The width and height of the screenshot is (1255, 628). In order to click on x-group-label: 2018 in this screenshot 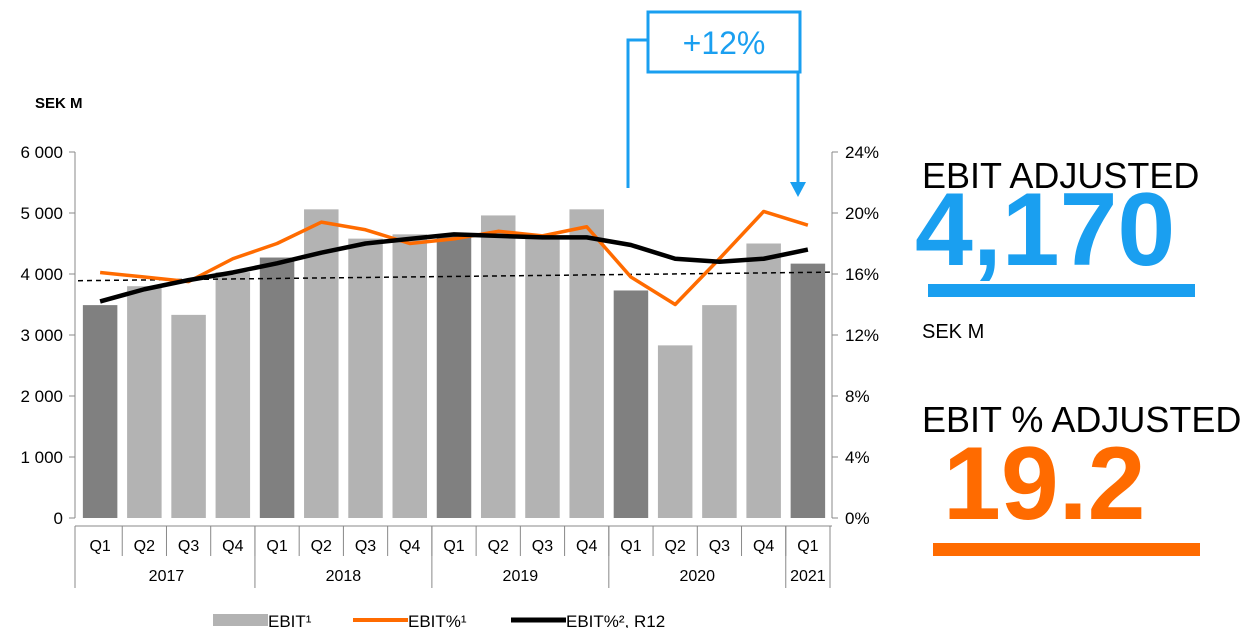, I will do `click(344, 576)`.